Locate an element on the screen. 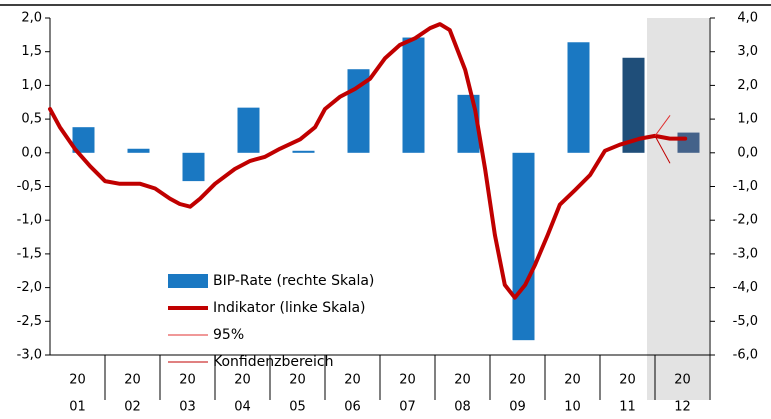 The image size is (771, 419). y-tick-label: -1,5 is located at coordinates (29, 253).